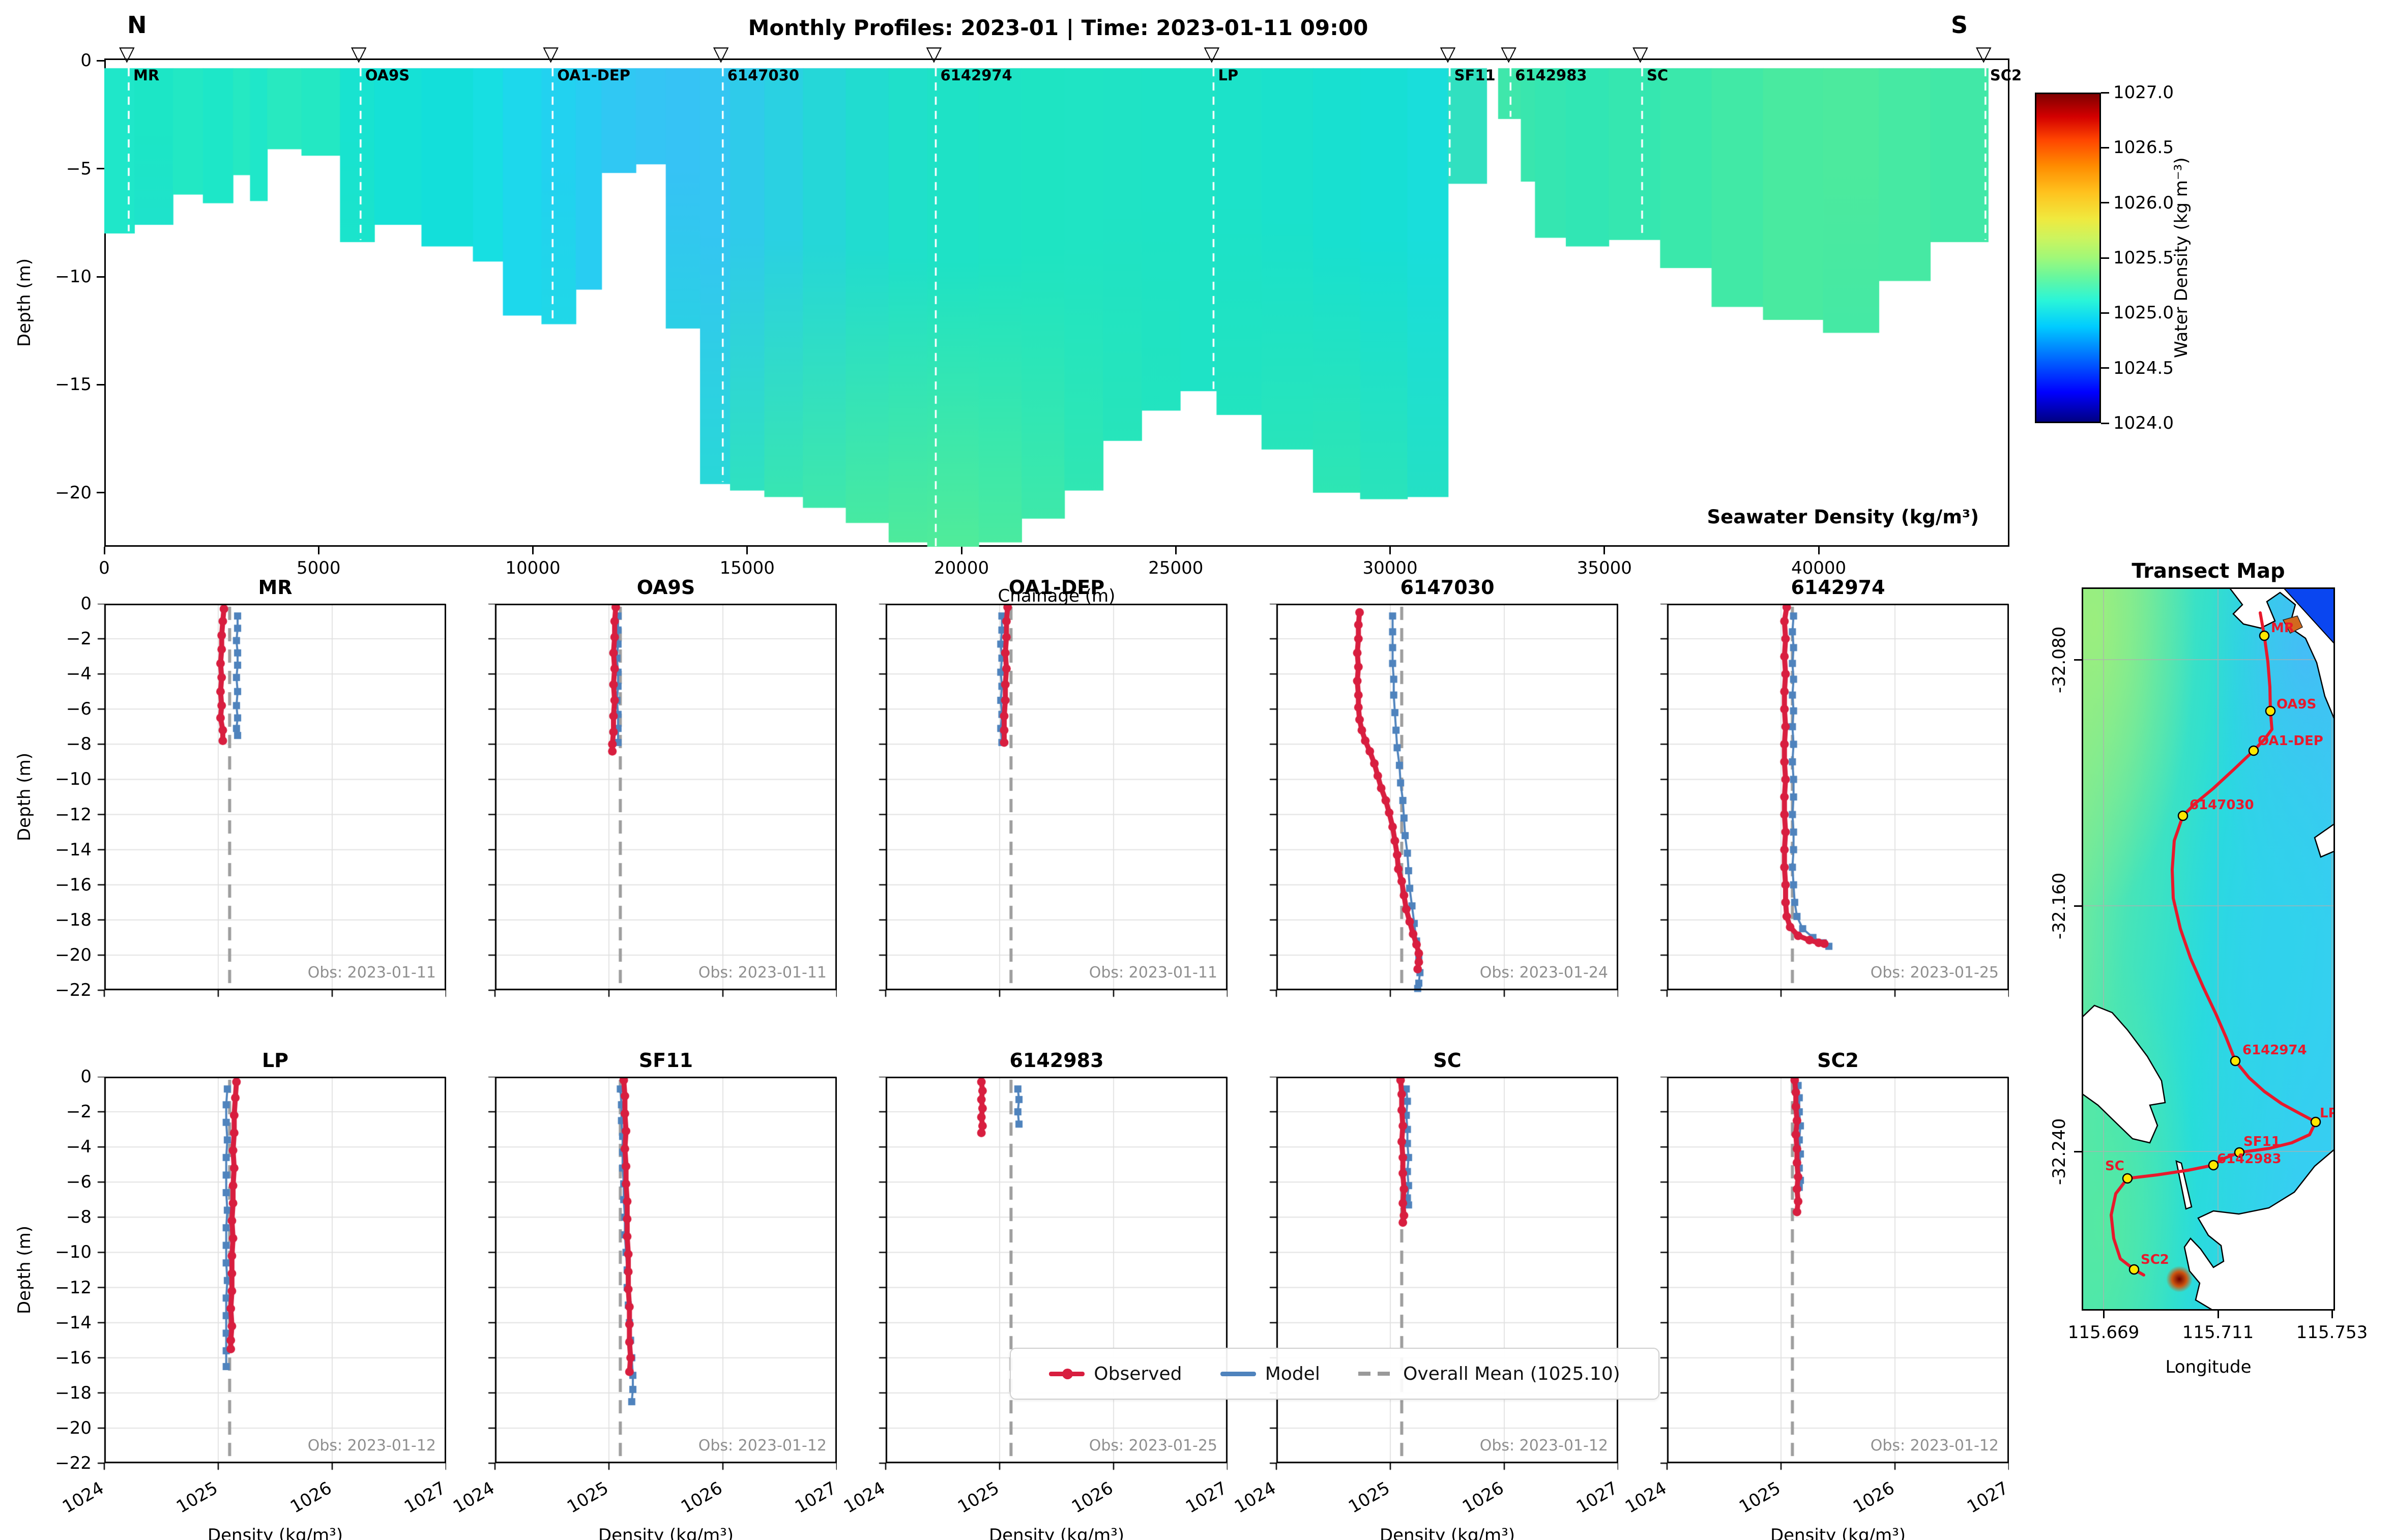 The width and height of the screenshot is (2393, 1540). I want to click on map-orange-patch, so click(2293, 624).